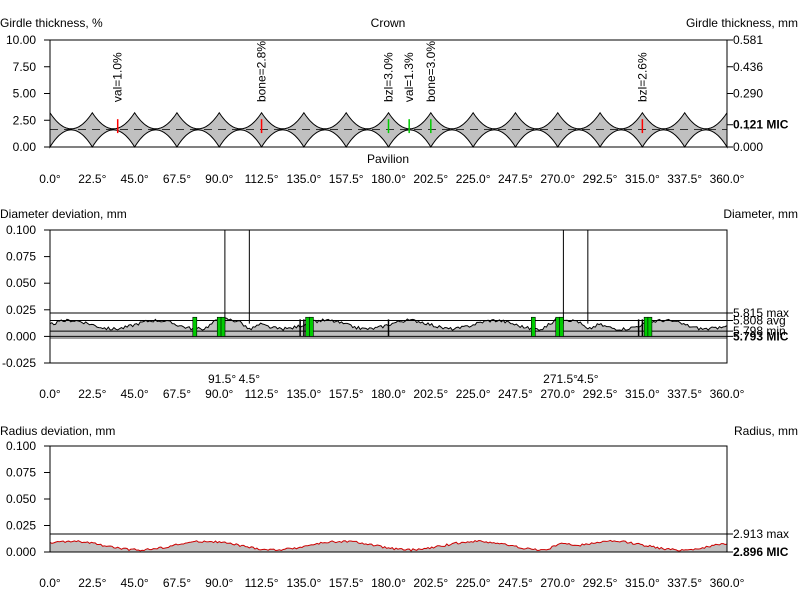 Image resolution: width=800 pixels, height=614 pixels. I want to click on plot-frame, so click(388, 499).